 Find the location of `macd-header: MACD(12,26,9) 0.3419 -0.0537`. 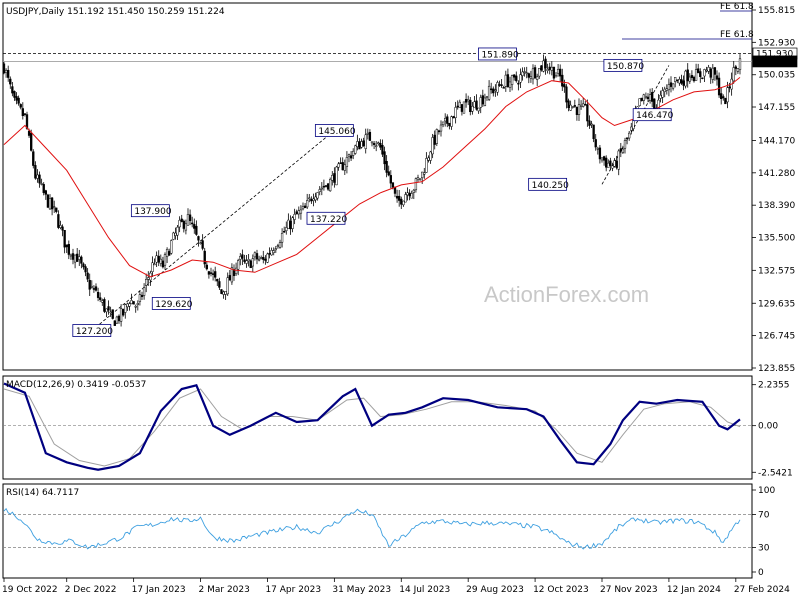

macd-header: MACD(12,26,9) 0.3419 -0.0537 is located at coordinates (76, 385).